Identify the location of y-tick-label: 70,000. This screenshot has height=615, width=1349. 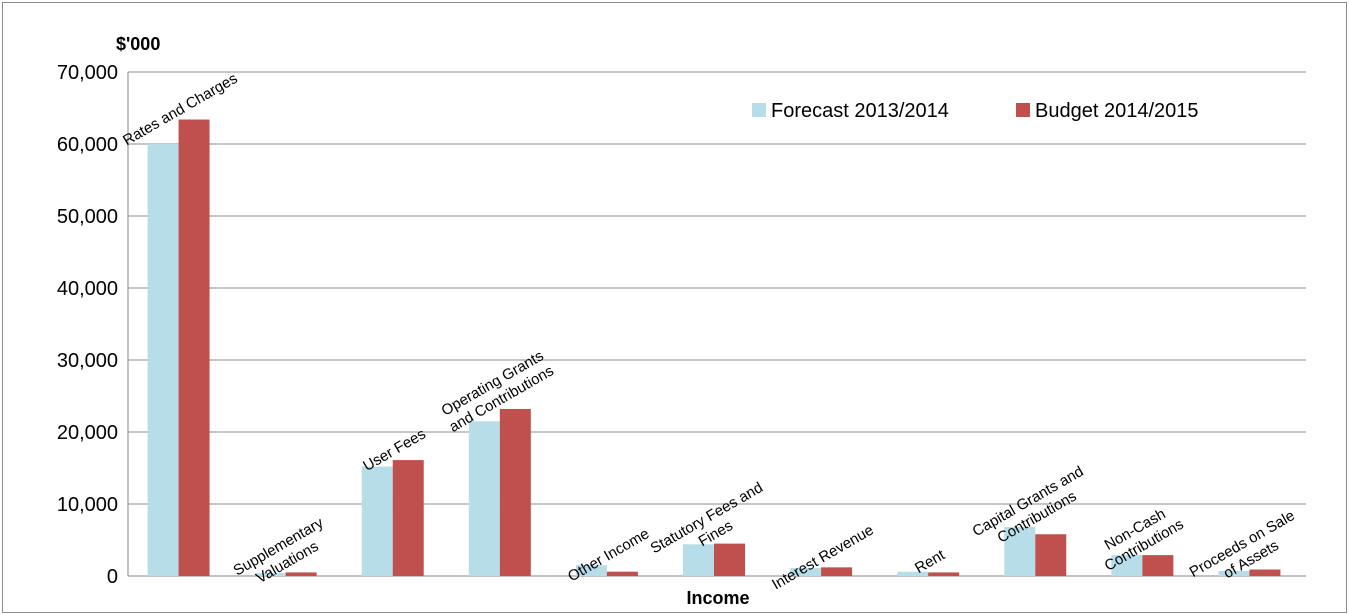
(87, 73).